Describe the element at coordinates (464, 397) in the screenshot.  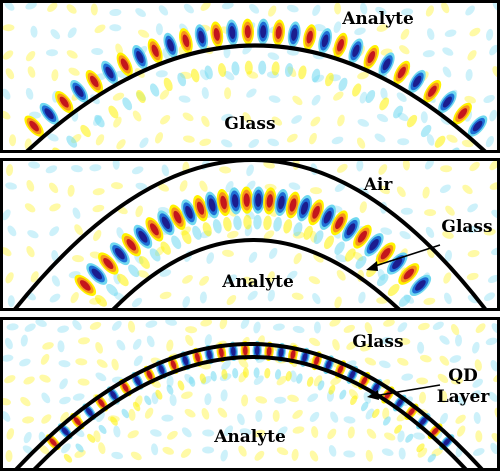
I see `label-layer: Layer` at that location.